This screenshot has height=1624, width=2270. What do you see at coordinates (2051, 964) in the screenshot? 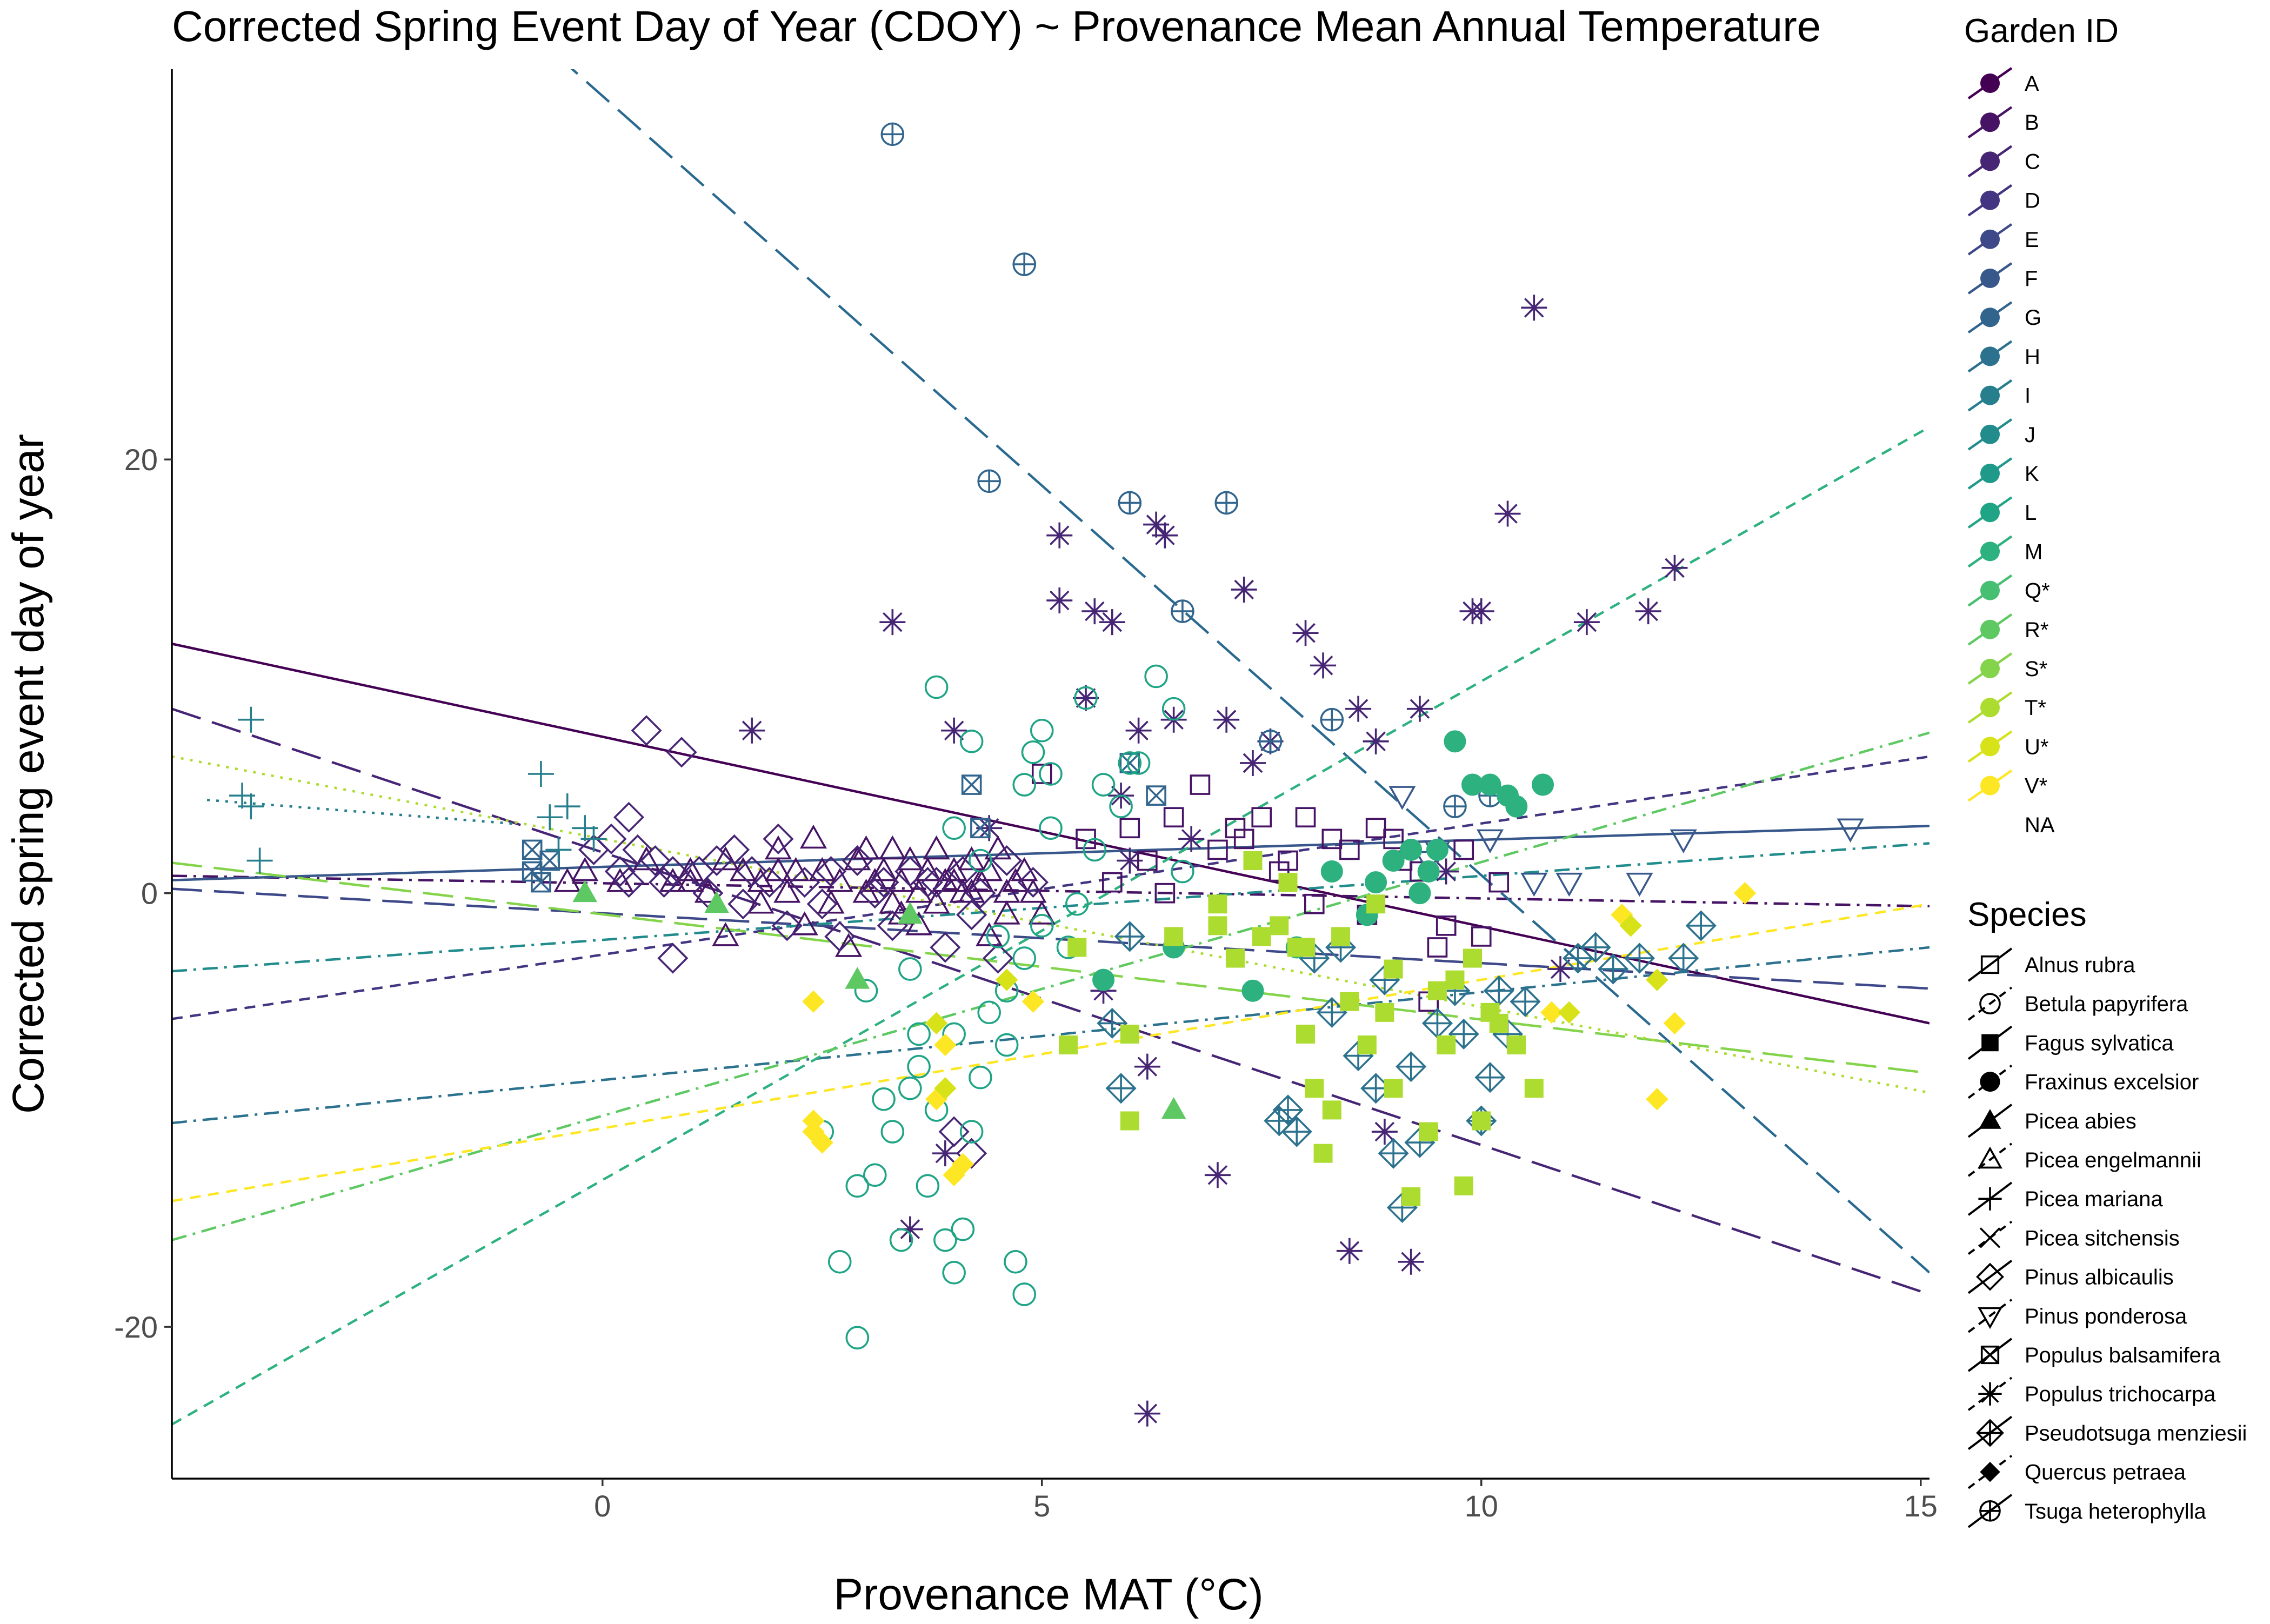
I see `species-legend-item: Alnus rubra` at bounding box center [2051, 964].